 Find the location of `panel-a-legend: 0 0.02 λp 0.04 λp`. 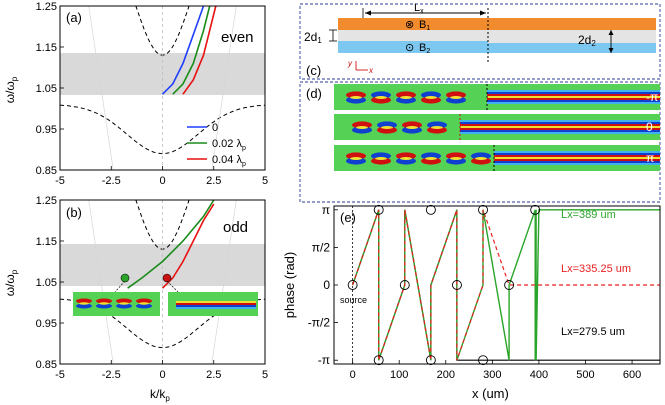

panel-a-legend: 0 0.02 λp 0.04 λp is located at coordinates (216, 145).